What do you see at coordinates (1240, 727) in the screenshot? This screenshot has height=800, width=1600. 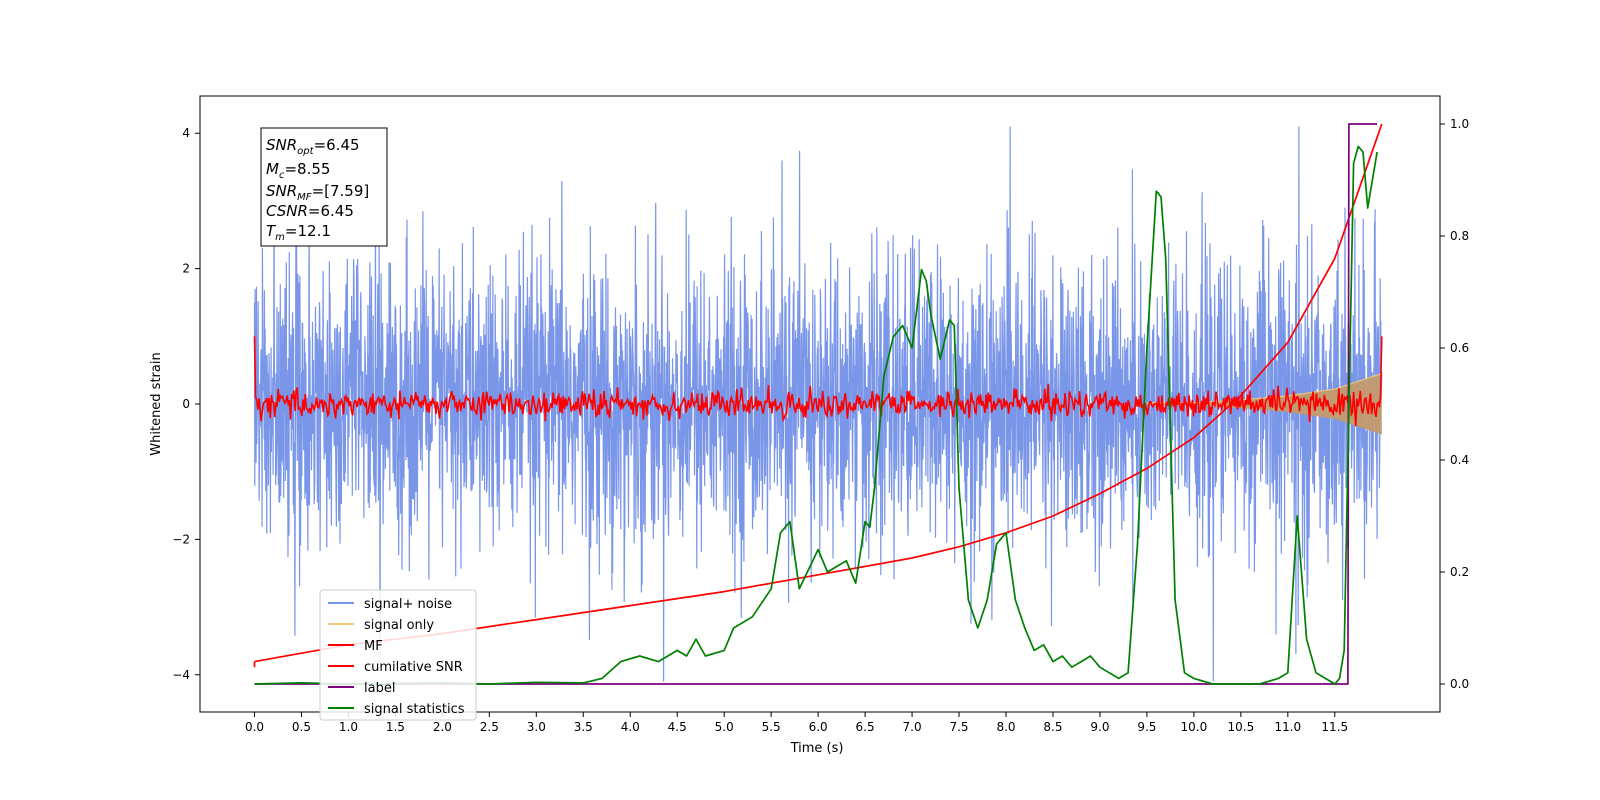 I see `x-tick-label: 10.5` at bounding box center [1240, 727].